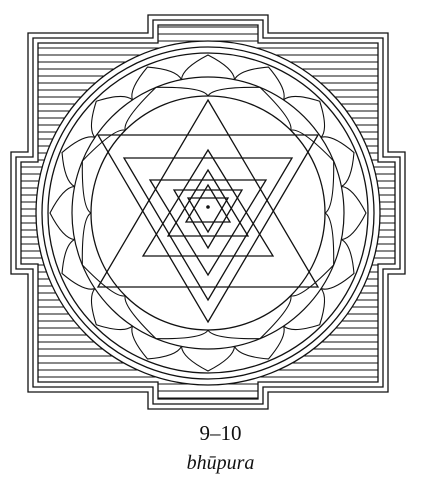 The width and height of the screenshot is (441, 494). What do you see at coordinates (220, 433) in the screenshot?
I see `figure-number: 9–10` at bounding box center [220, 433].